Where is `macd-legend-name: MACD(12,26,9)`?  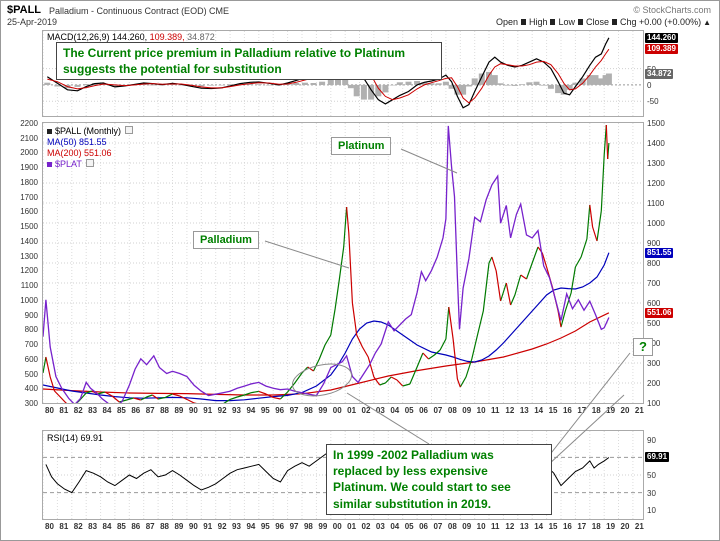
macd-legend-name: MACD(12,26,9) is located at coordinates (78, 37).